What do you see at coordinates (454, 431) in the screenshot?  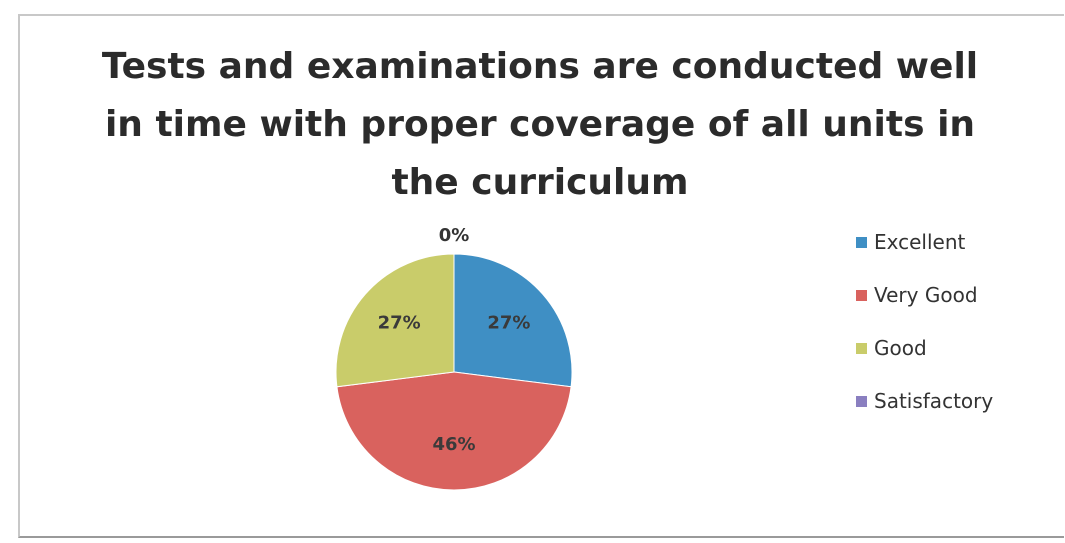 I see `pie-slice-very-good` at bounding box center [454, 431].